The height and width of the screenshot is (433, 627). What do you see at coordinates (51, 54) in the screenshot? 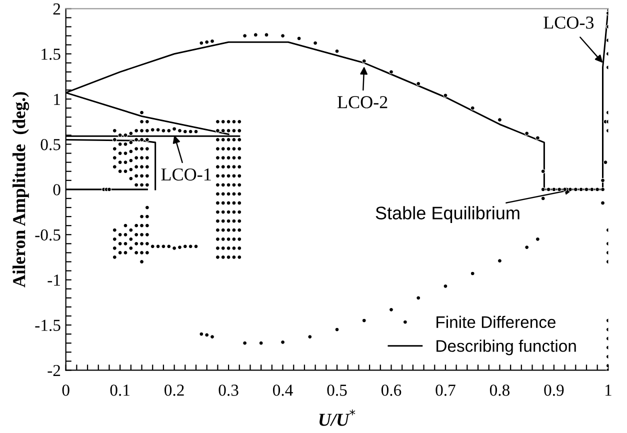
I see `y-tick-label: 1.5` at bounding box center [51, 54].